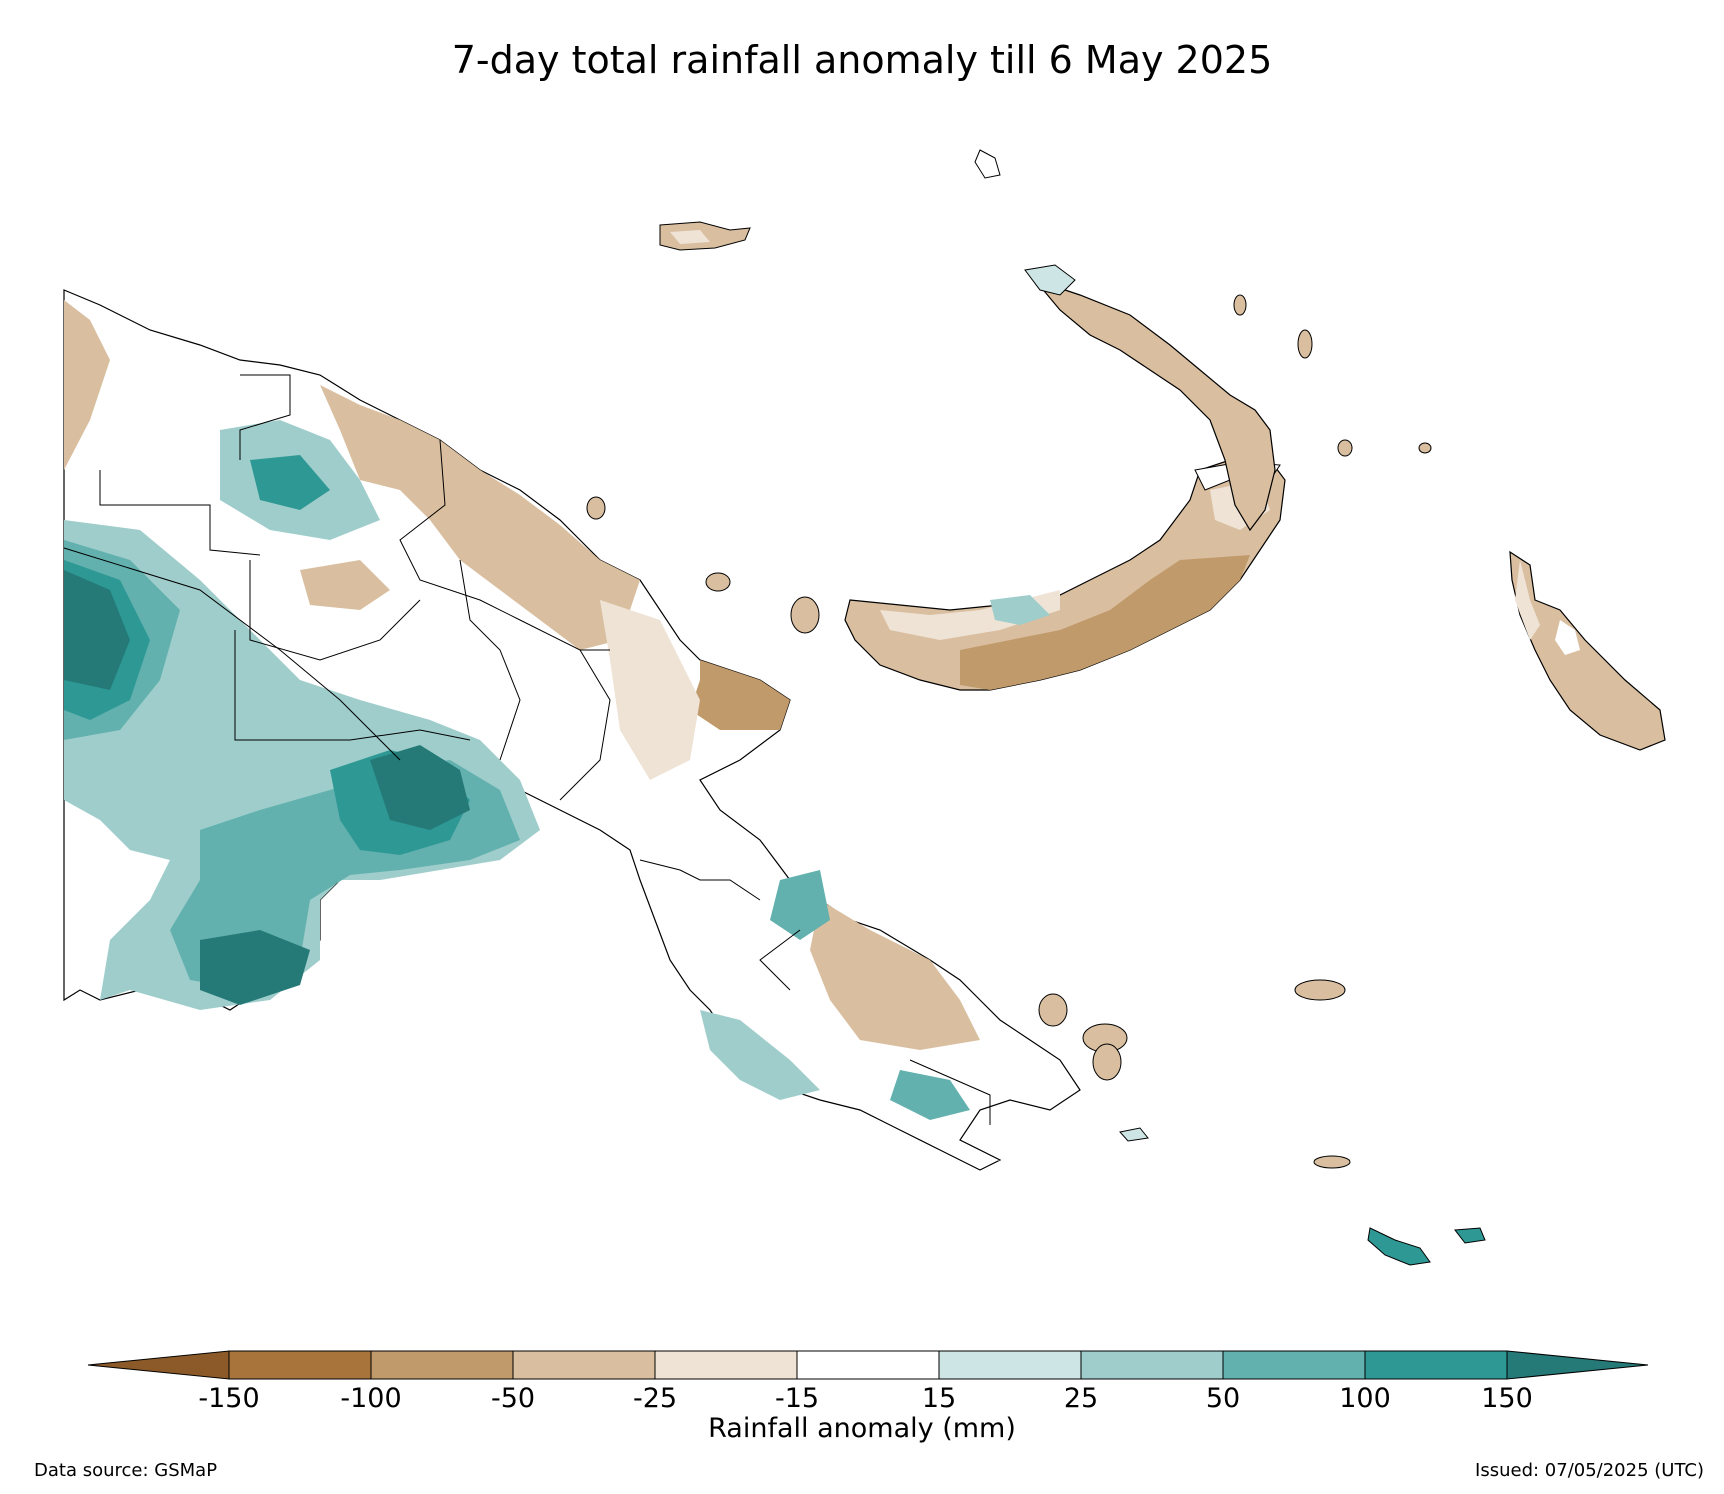  What do you see at coordinates (1081, 1398) in the screenshot?
I see `colorbar-tick: 25` at bounding box center [1081, 1398].